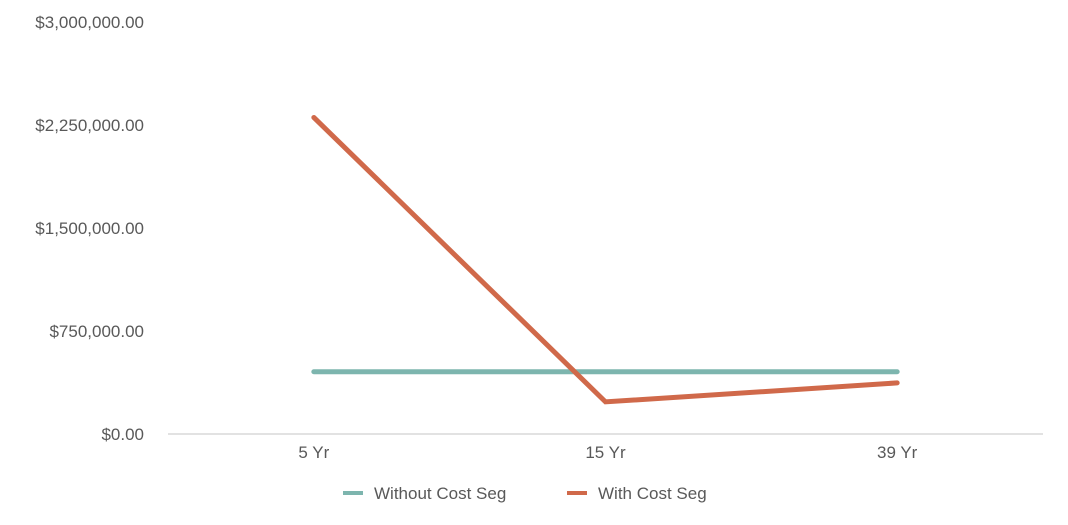 Image resolution: width=1068 pixels, height=525 pixels. Describe the element at coordinates (897, 452) in the screenshot. I see `x-tick-label: 39 Yr` at that location.